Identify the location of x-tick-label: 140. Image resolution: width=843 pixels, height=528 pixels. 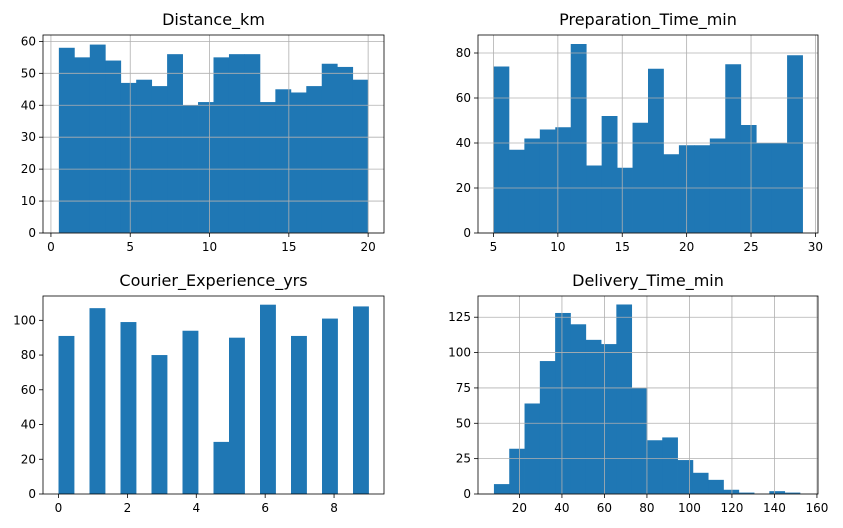
(774, 508).